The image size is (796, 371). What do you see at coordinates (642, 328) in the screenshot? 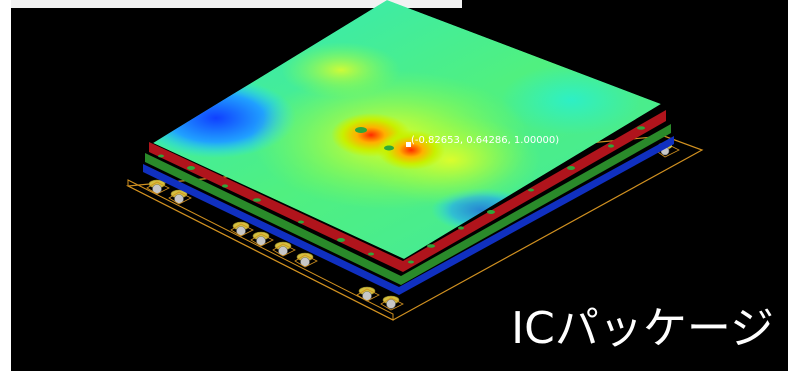
I see `ic-package-caption: ICパッケージ` at bounding box center [642, 328].